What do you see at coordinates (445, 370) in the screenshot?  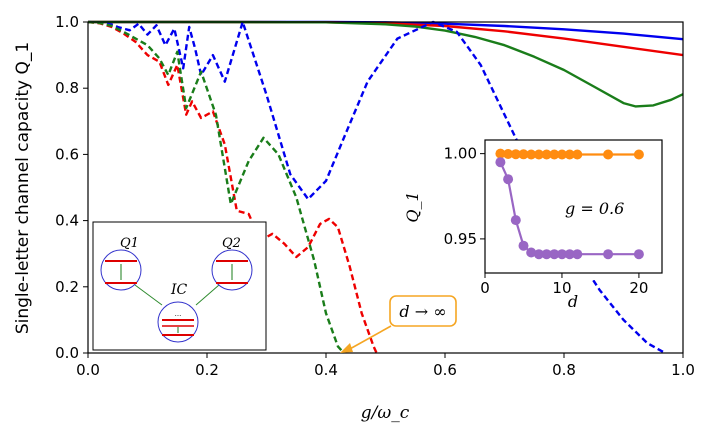 I see `main-x-tick-label: 0.6` at bounding box center [445, 370].